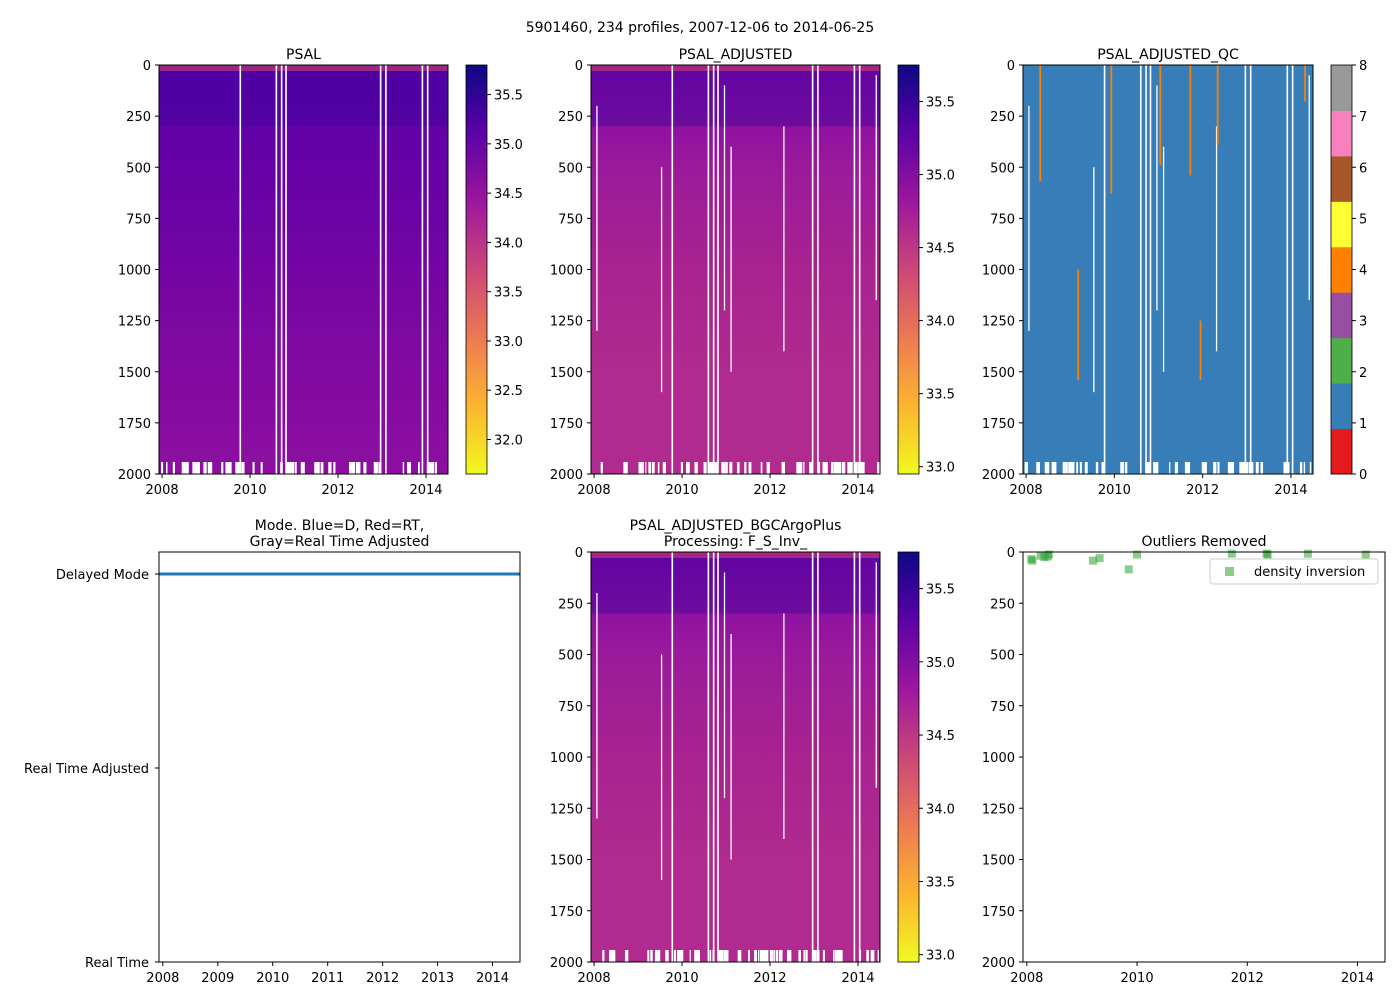 The height and width of the screenshot is (1000, 1400). What do you see at coordinates (1363, 168) in the screenshot?
I see `colorbar-tick-label: 6` at bounding box center [1363, 168].